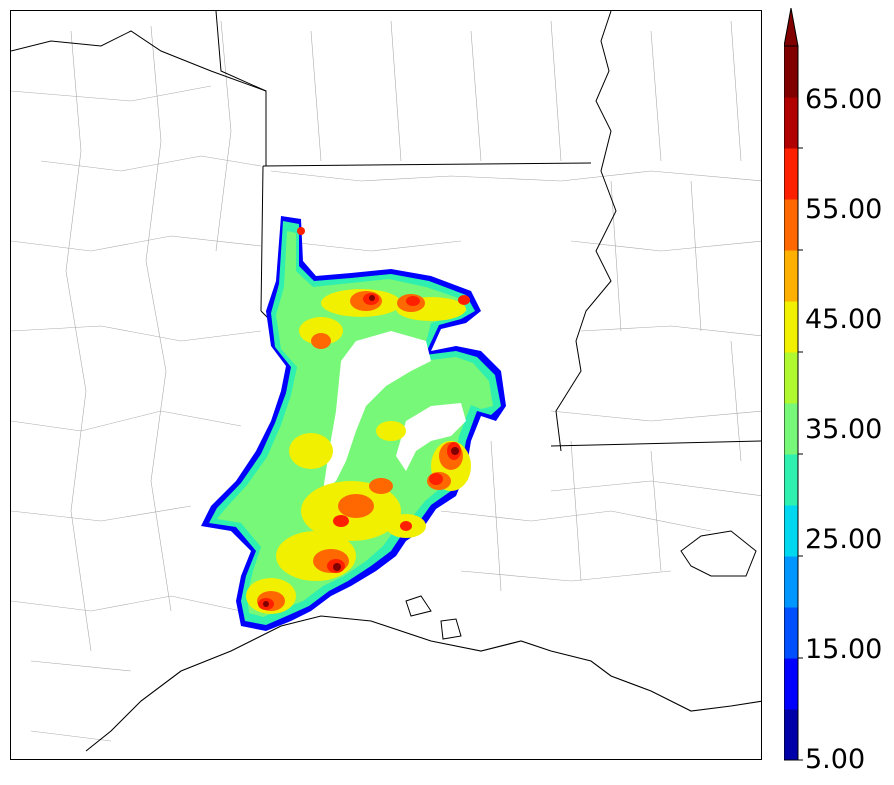  Describe the element at coordinates (418, 606) in the screenshot. I see `island-outline` at that location.